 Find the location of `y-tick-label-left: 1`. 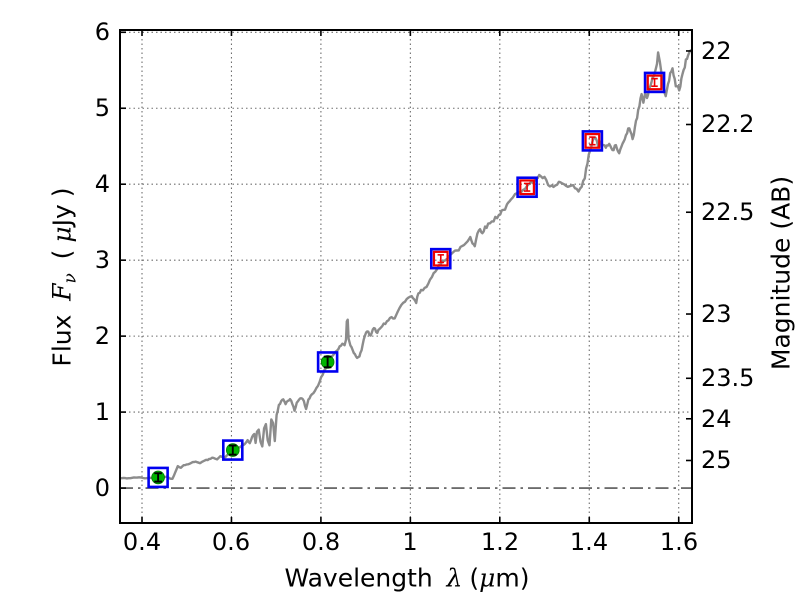

y-tick-label-left: 1 is located at coordinates (102, 412).